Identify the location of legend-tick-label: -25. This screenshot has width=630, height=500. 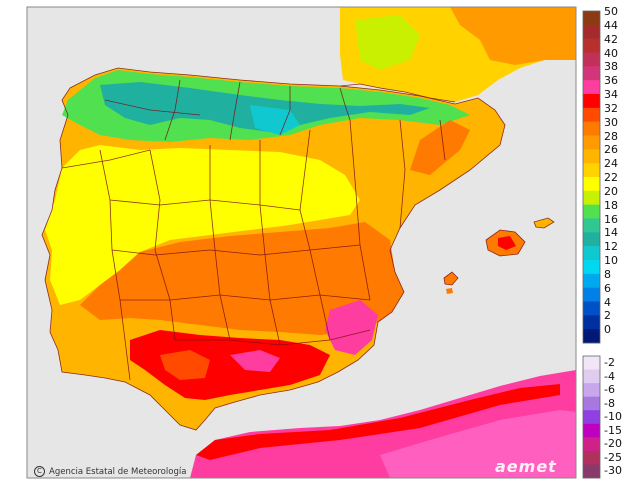
(613, 457).